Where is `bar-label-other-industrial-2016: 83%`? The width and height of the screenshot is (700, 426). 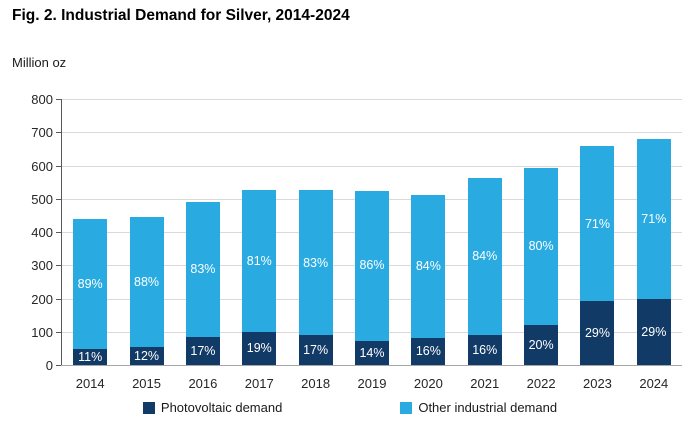
bar-label-other-industrial-2016: 83% is located at coordinates (203, 269).